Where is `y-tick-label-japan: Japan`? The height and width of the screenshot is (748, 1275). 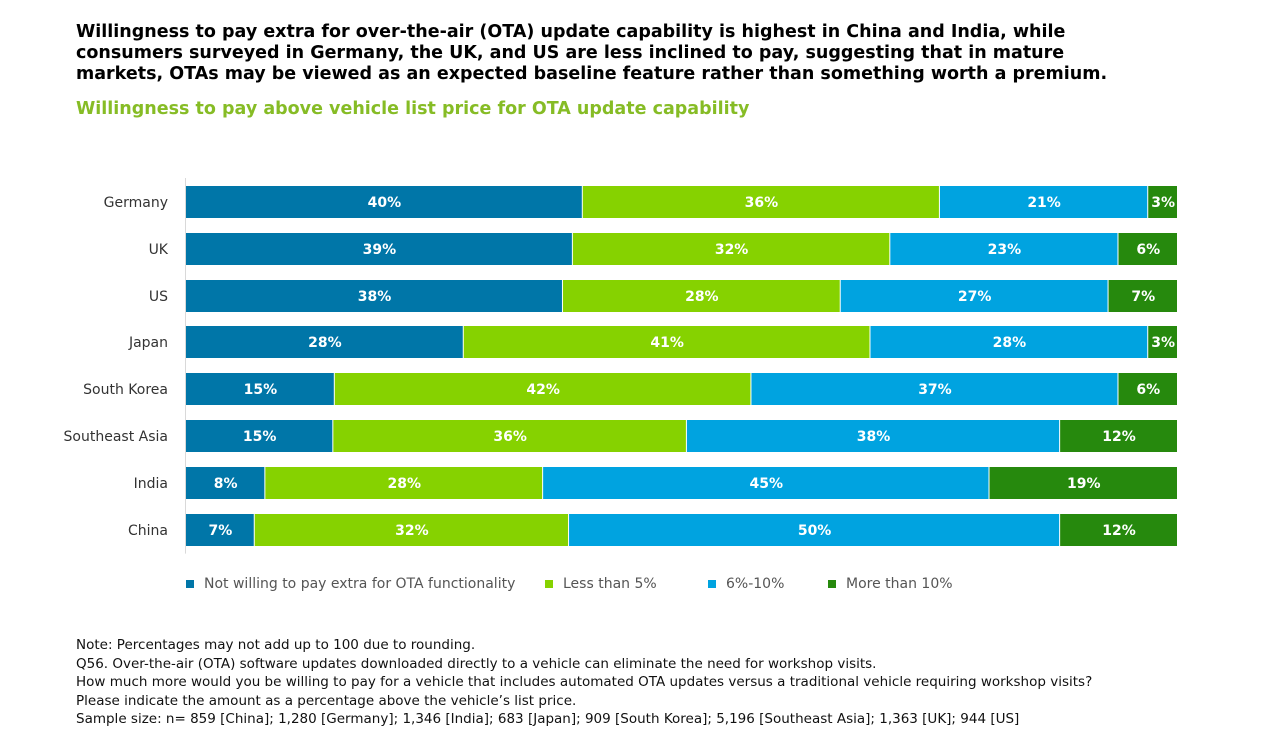
y-tick-label-japan: Japan is located at coordinates (148, 343).